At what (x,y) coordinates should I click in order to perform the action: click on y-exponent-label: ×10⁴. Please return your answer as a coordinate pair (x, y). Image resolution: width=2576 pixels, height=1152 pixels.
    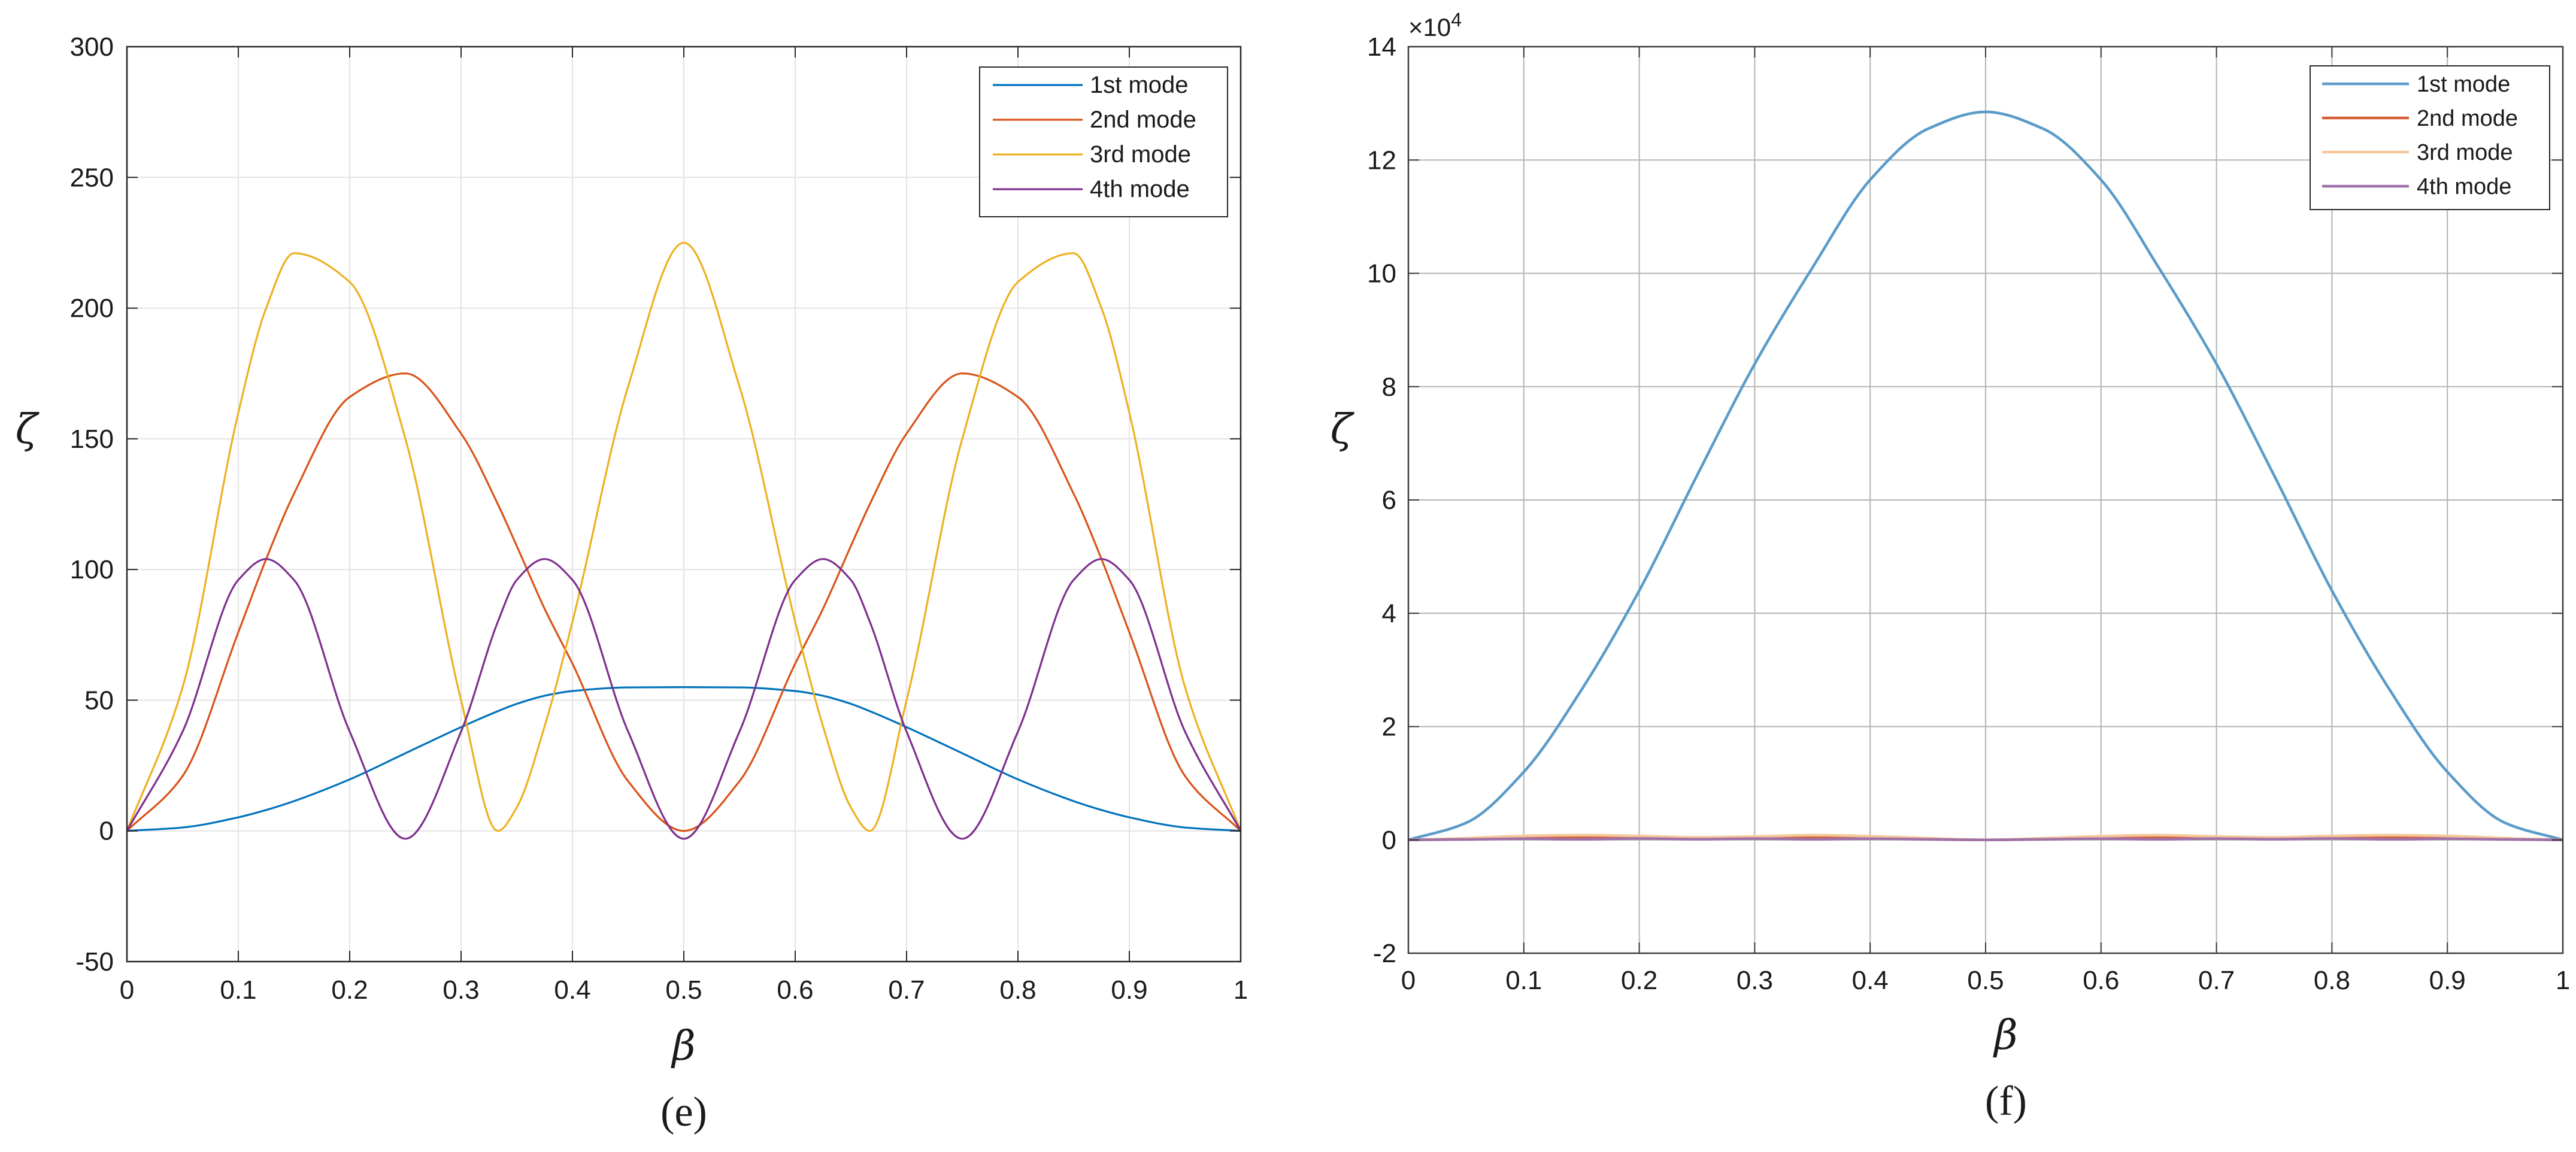
    Looking at the image, I should click on (1435, 25).